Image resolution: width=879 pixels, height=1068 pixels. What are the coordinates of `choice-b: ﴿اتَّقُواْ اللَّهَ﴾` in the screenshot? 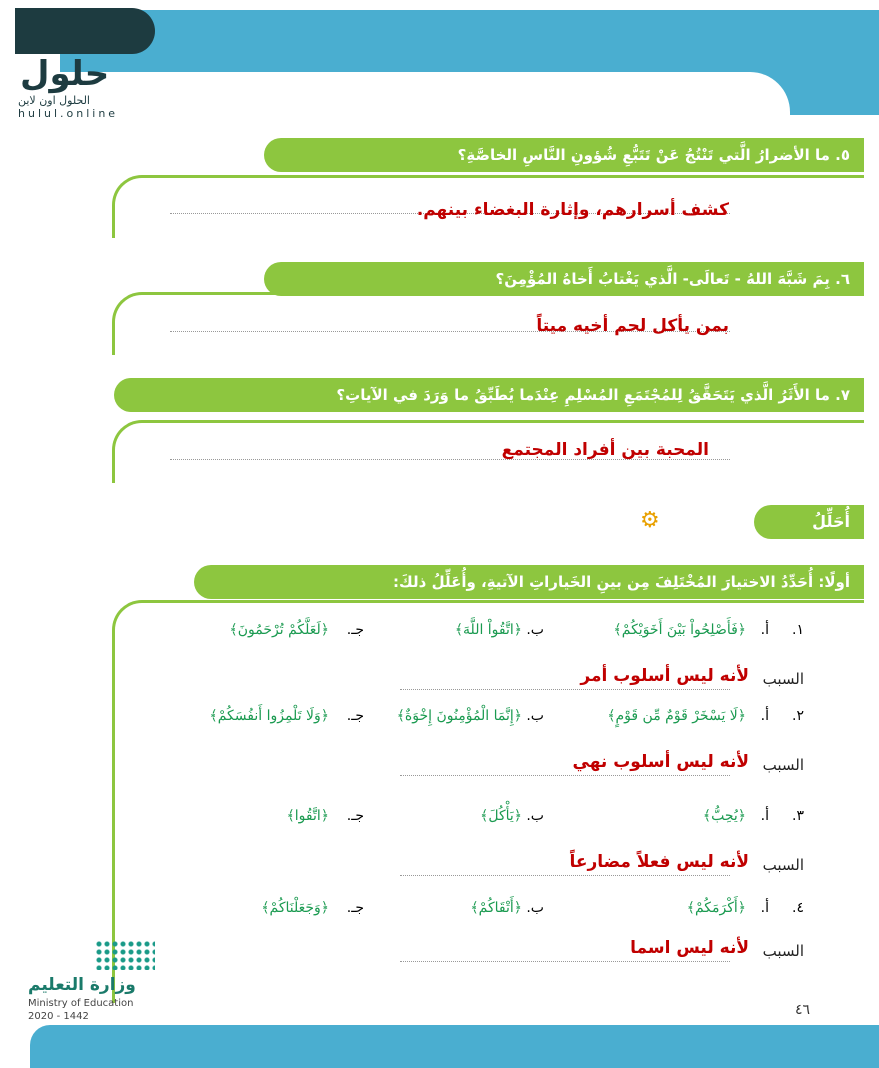 It's located at (488, 630).